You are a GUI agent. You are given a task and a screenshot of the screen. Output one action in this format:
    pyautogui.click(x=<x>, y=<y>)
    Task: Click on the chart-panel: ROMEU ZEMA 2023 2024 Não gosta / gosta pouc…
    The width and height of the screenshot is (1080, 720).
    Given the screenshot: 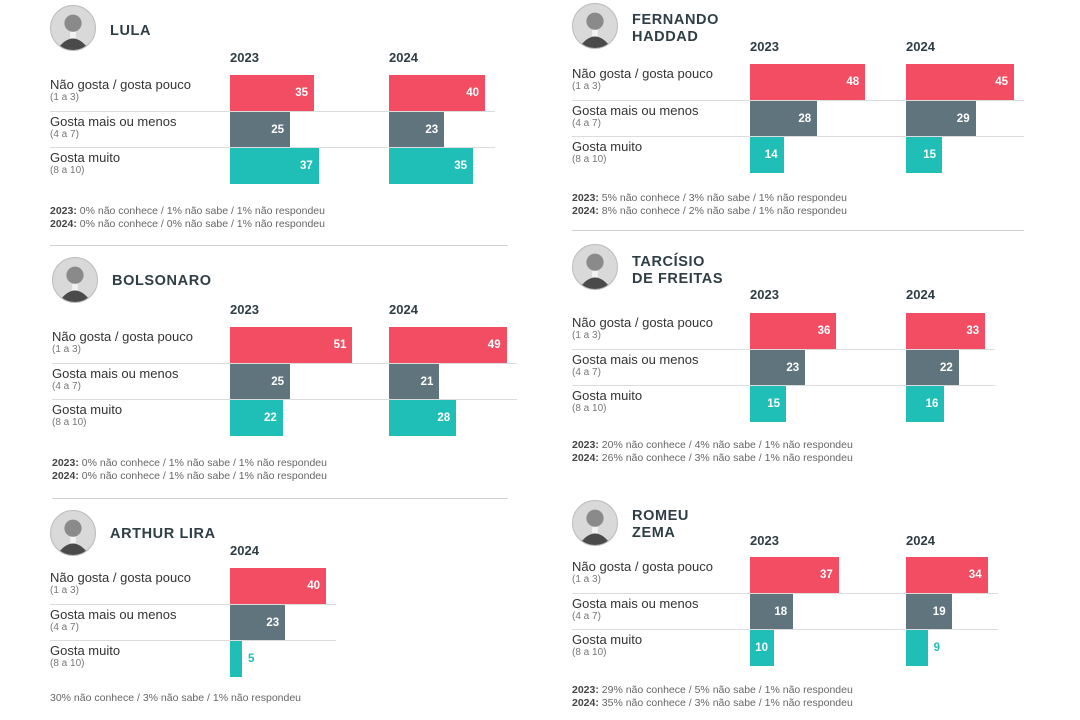 What is the action you would take?
    pyautogui.click(x=802, y=610)
    